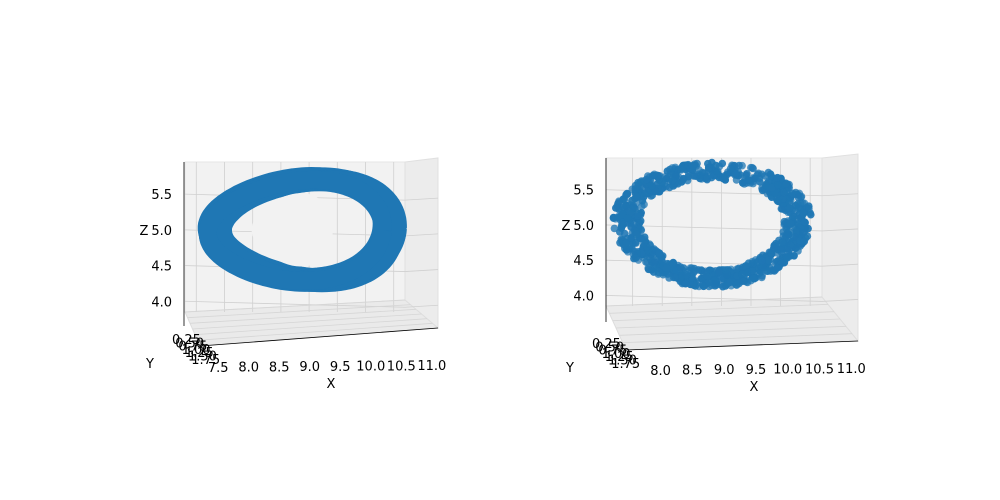  Describe the element at coordinates (692, 370) in the screenshot. I see `x-tick-label: 8.5` at that location.